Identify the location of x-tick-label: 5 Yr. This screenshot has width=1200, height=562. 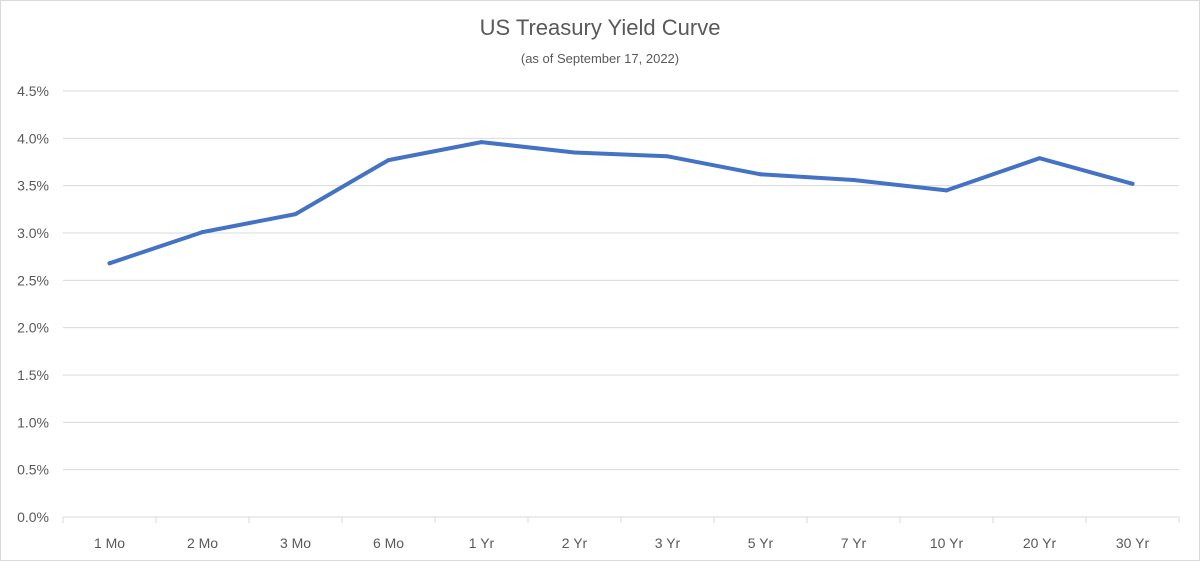
(761, 543).